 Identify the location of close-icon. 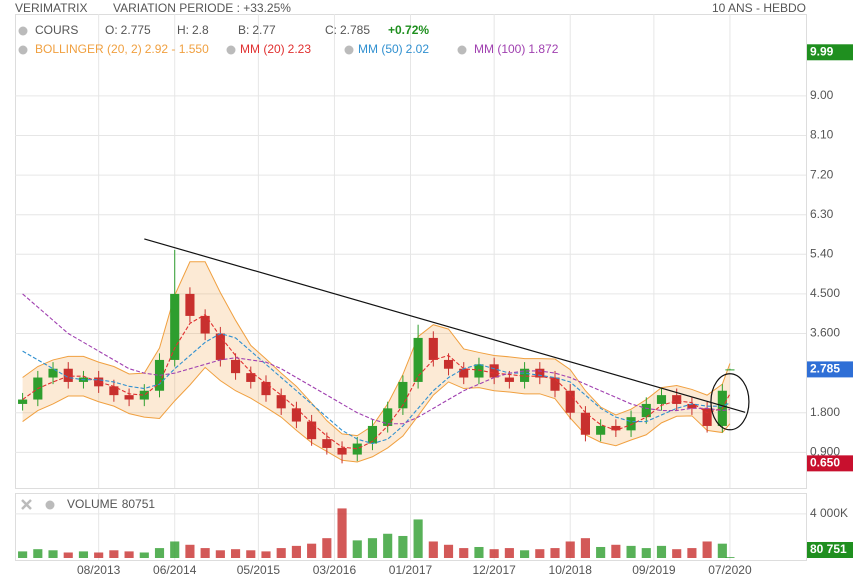
(26, 504).